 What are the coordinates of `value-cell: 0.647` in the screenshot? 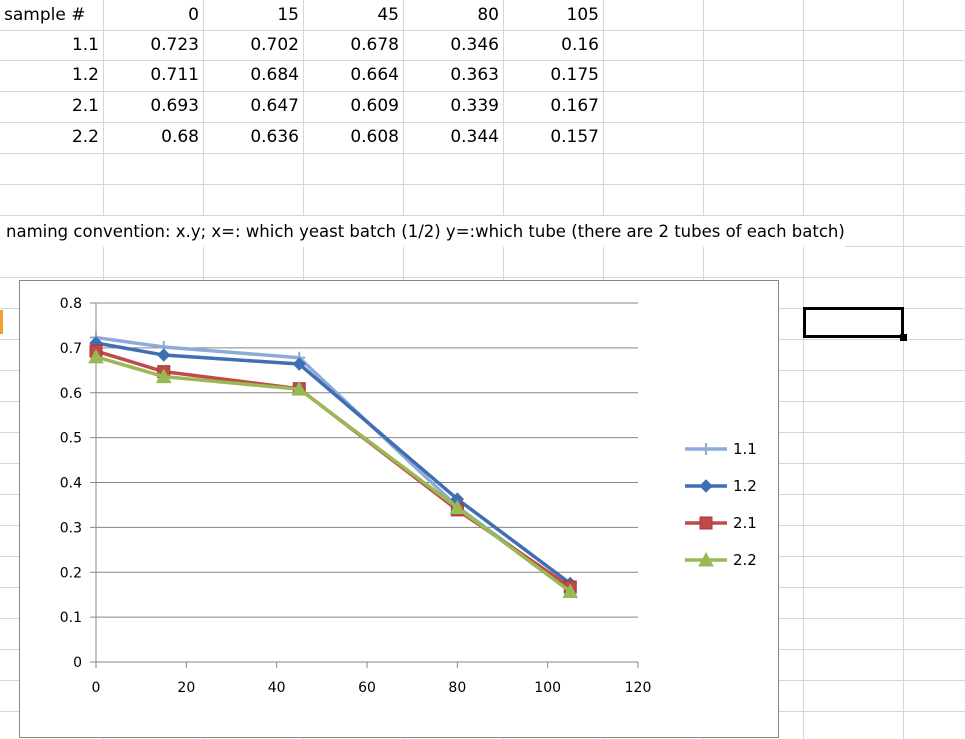 It's located at (274, 106).